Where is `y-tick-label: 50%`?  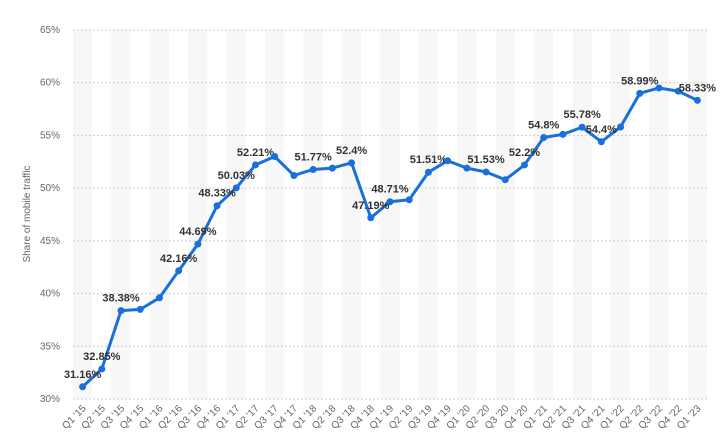
y-tick-label: 50% is located at coordinates (50, 188).